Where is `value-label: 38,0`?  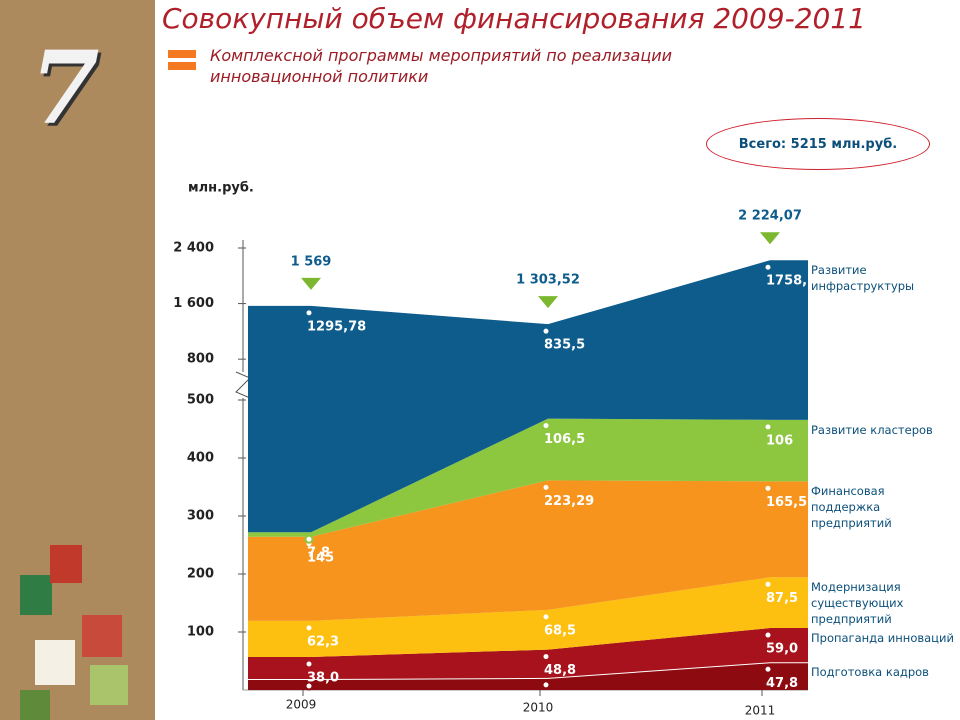
value-label: 38,0 is located at coordinates (323, 677).